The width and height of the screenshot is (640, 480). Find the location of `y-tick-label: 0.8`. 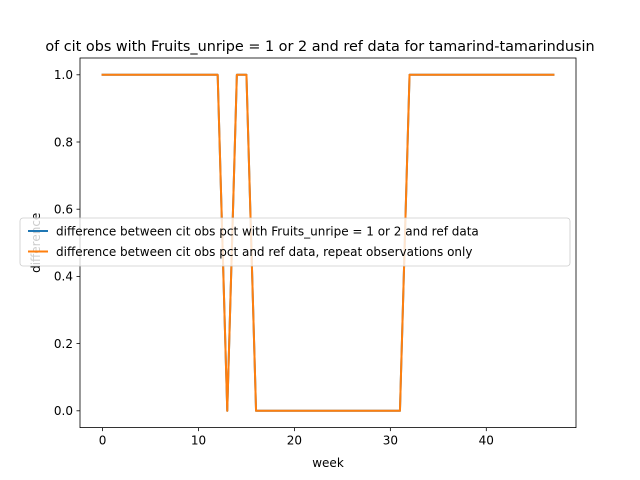

y-tick-label: 0.8 is located at coordinates (63, 142).